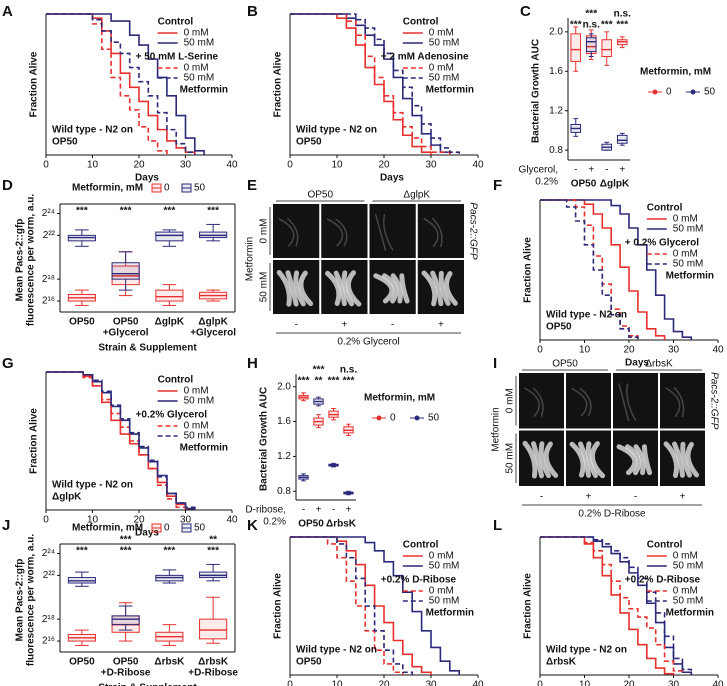 This screenshot has width=727, height=686. I want to click on legend-note: Metformin, so click(450, 613).